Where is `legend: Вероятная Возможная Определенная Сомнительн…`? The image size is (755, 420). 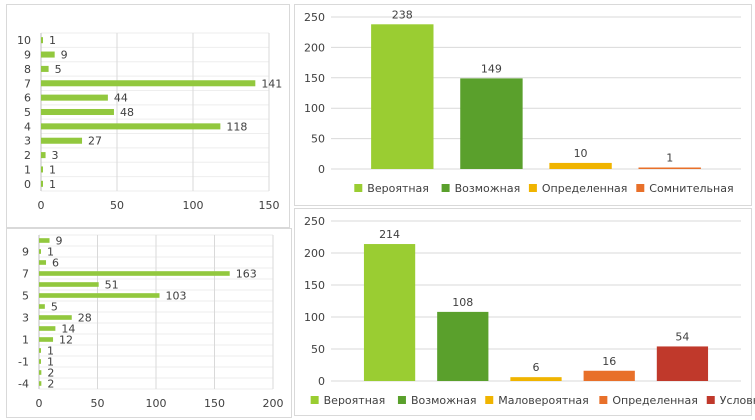
legend: Вероятная Возможная Определенная Сомнительн… is located at coordinates (544, 188).